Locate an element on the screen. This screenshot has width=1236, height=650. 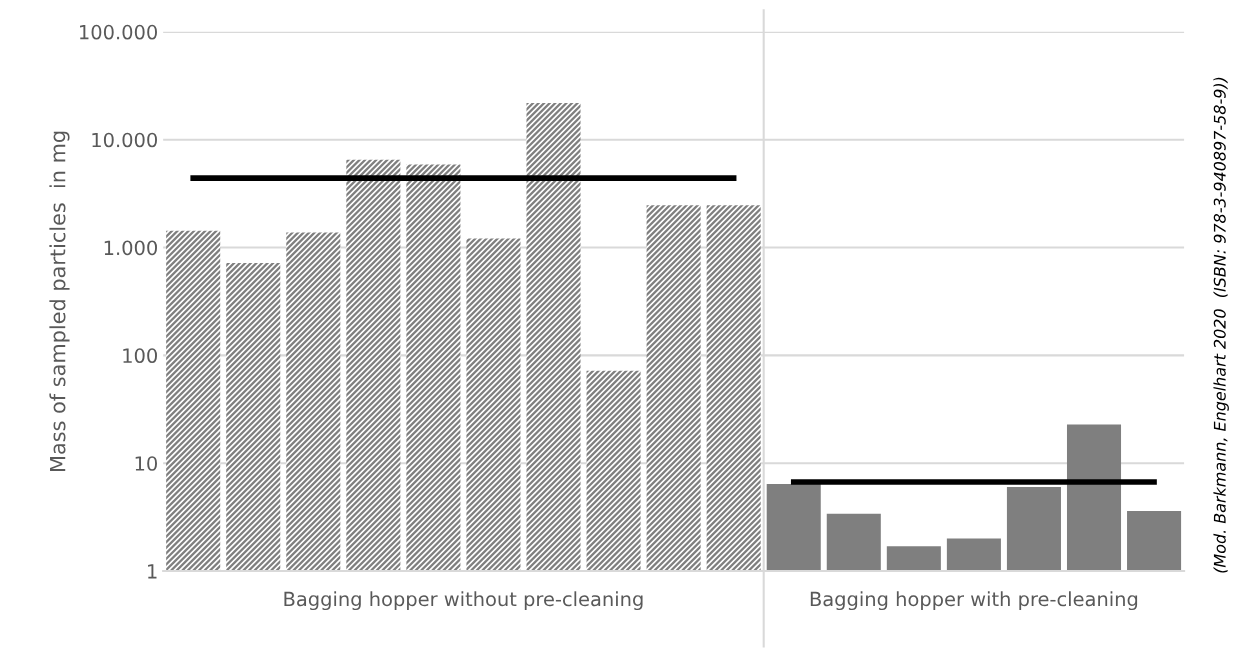
y-tick-label: 100.000 is located at coordinates (118, 32).